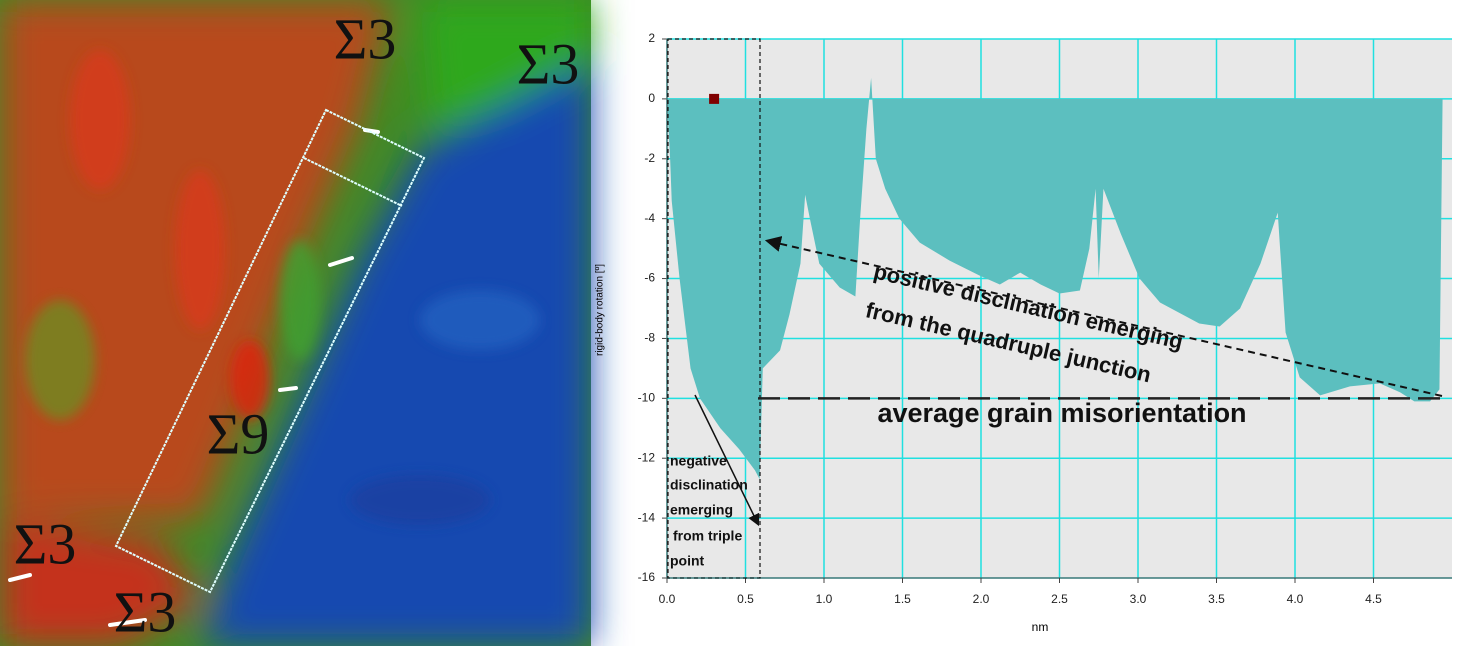  Describe the element at coordinates (647, 517) in the screenshot. I see `y-tick-label: -14` at that location.